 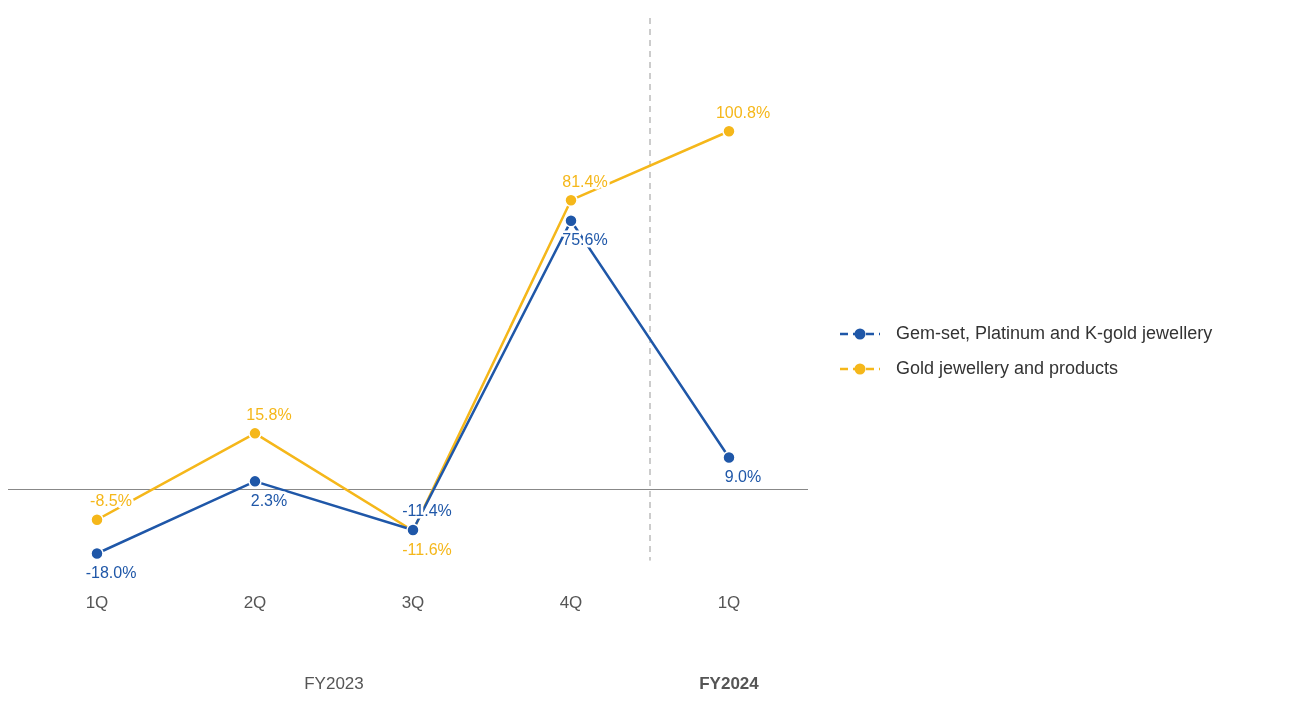 What do you see at coordinates (255, 603) in the screenshot?
I see `x-tick-label: 2Q` at bounding box center [255, 603].